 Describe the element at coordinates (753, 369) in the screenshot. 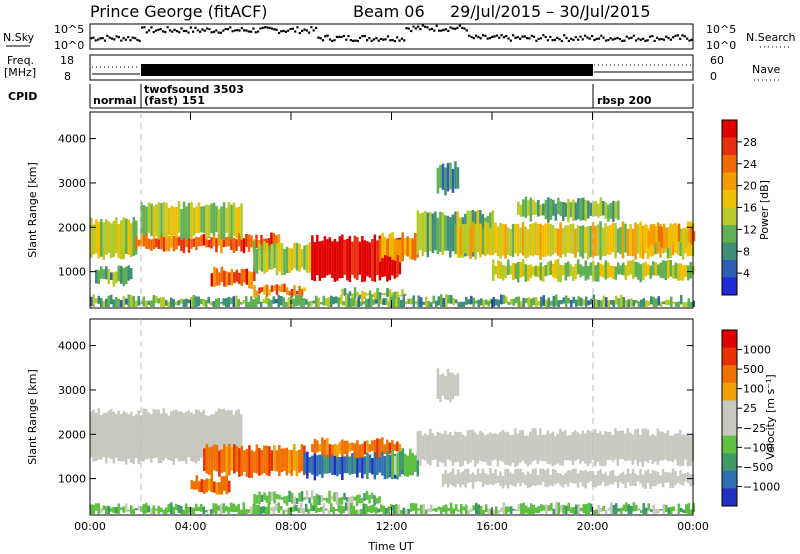

I see `colorbar-tick-label: 500` at that location.